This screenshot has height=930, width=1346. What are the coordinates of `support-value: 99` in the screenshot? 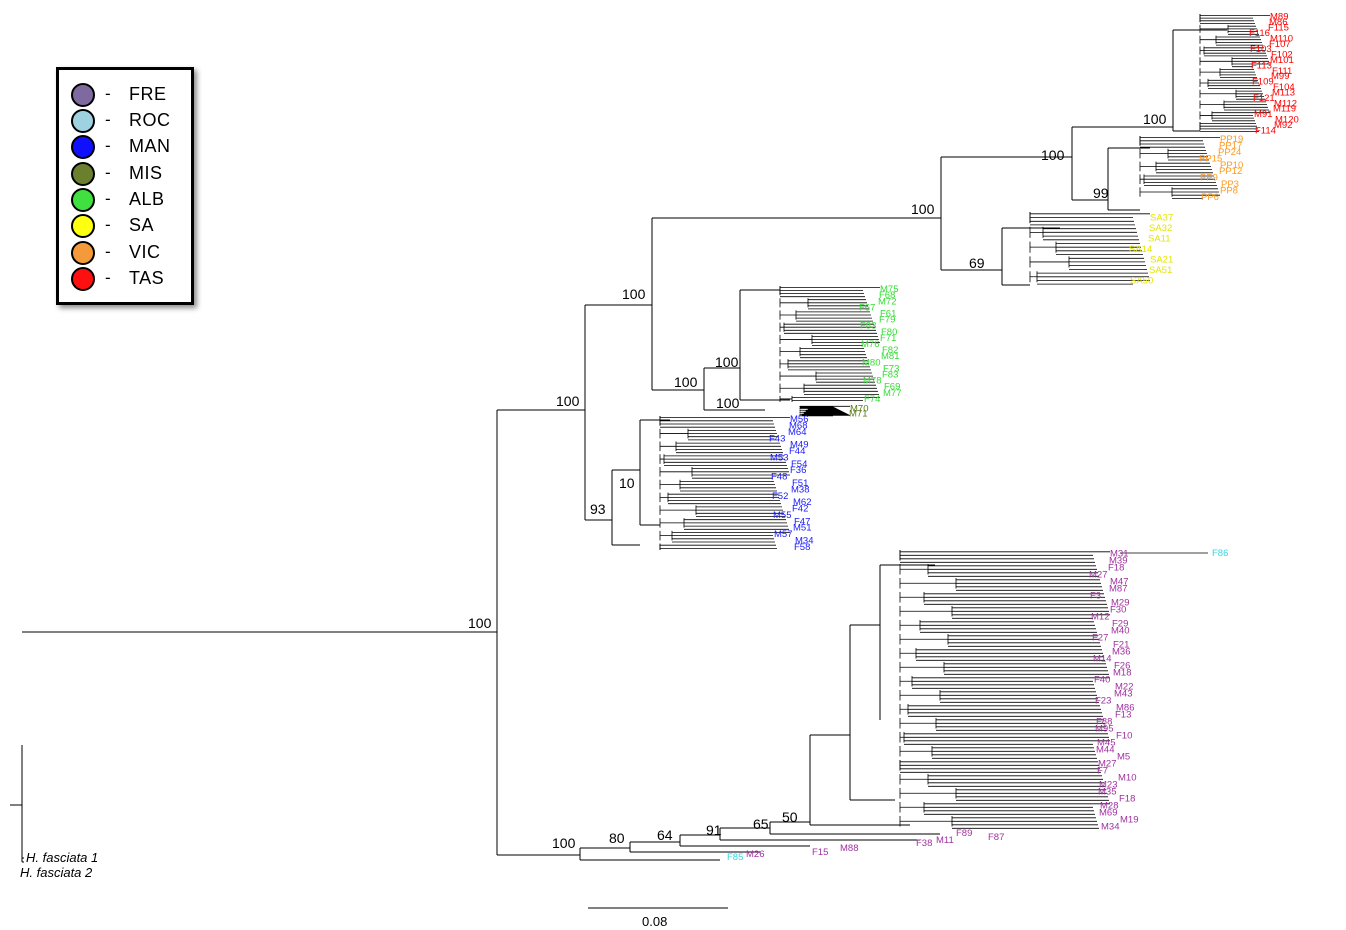 It's located at (1101, 193).